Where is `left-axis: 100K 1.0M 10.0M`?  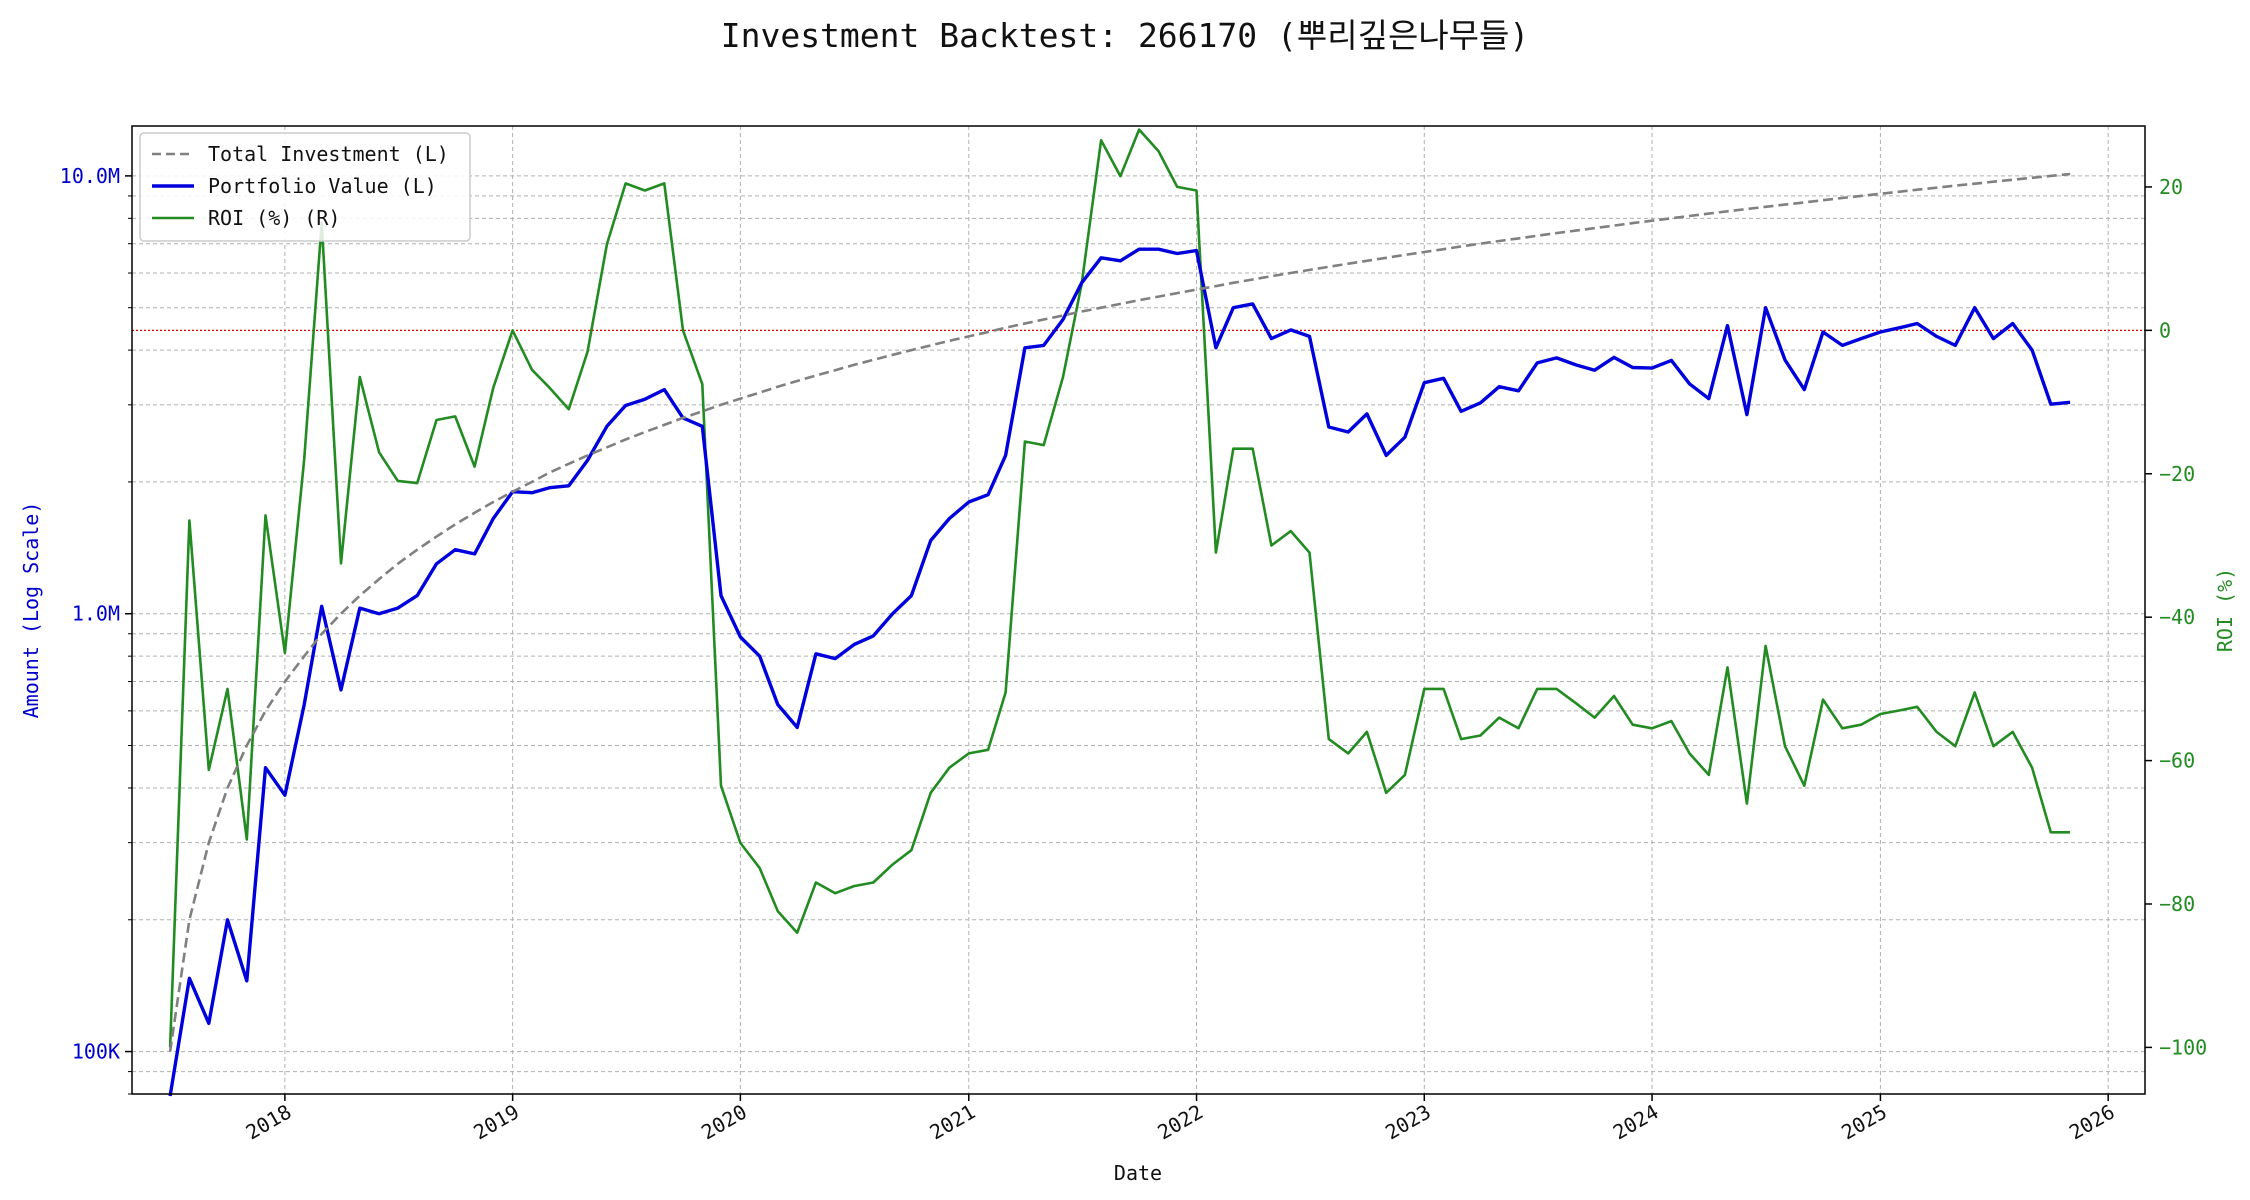 left-axis: 100K 1.0M 10.0M is located at coordinates (96, 629).